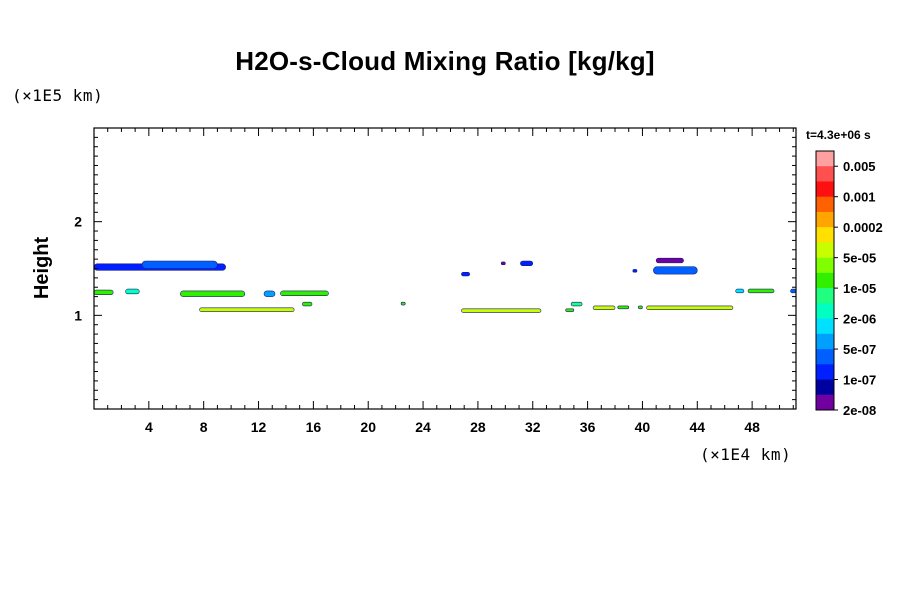 This screenshot has width=900, height=600. I want to click on x-tick-label: 20, so click(368, 427).